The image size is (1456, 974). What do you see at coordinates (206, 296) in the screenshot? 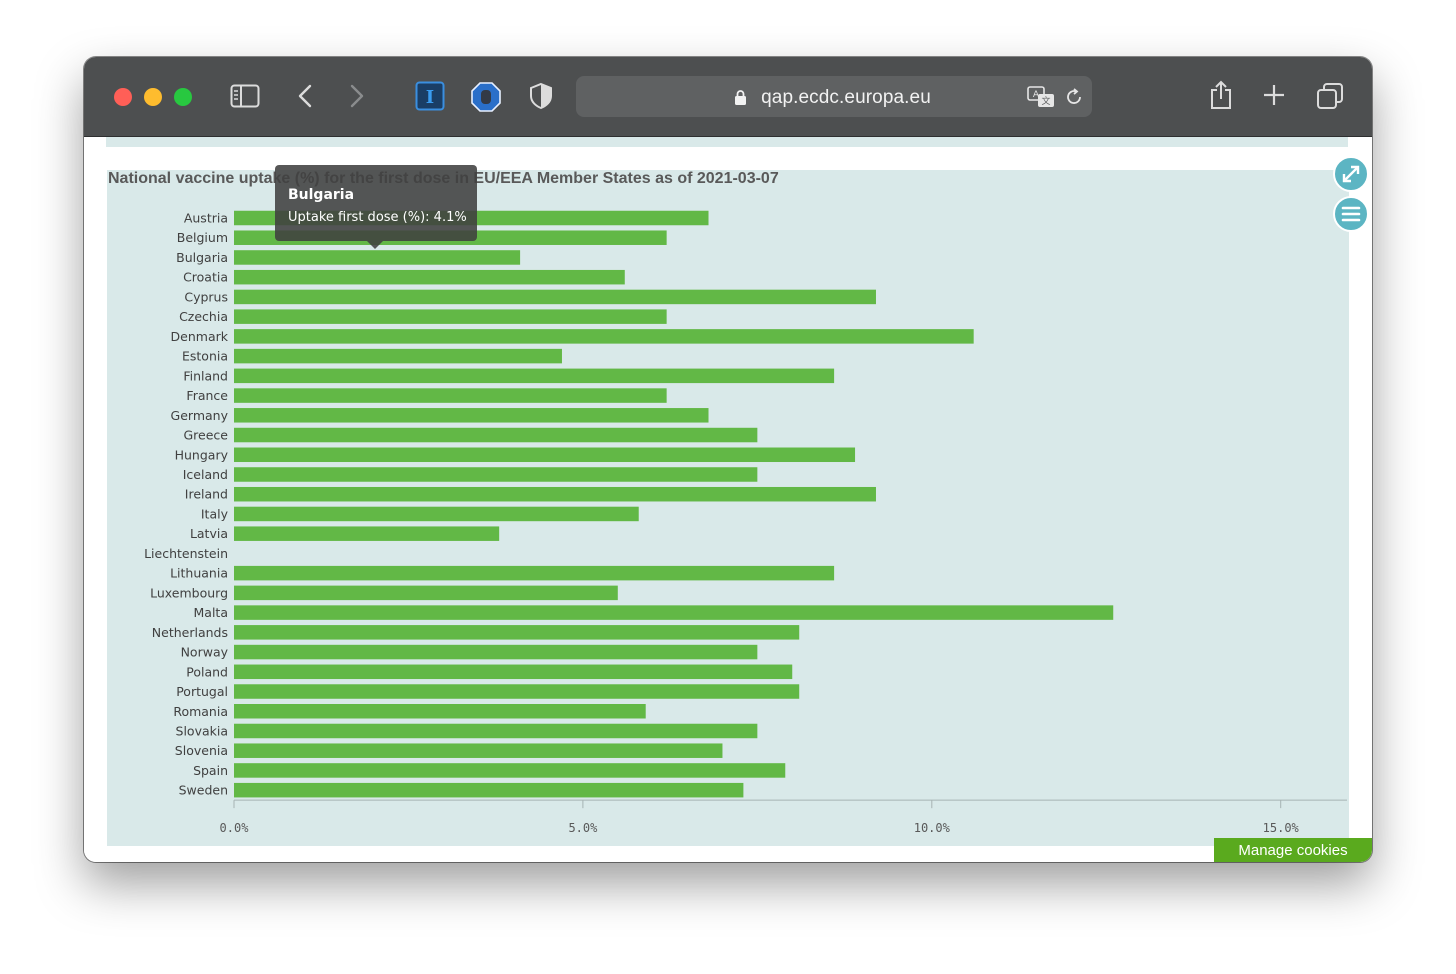
I see `category-label: Cyprus` at bounding box center [206, 296].